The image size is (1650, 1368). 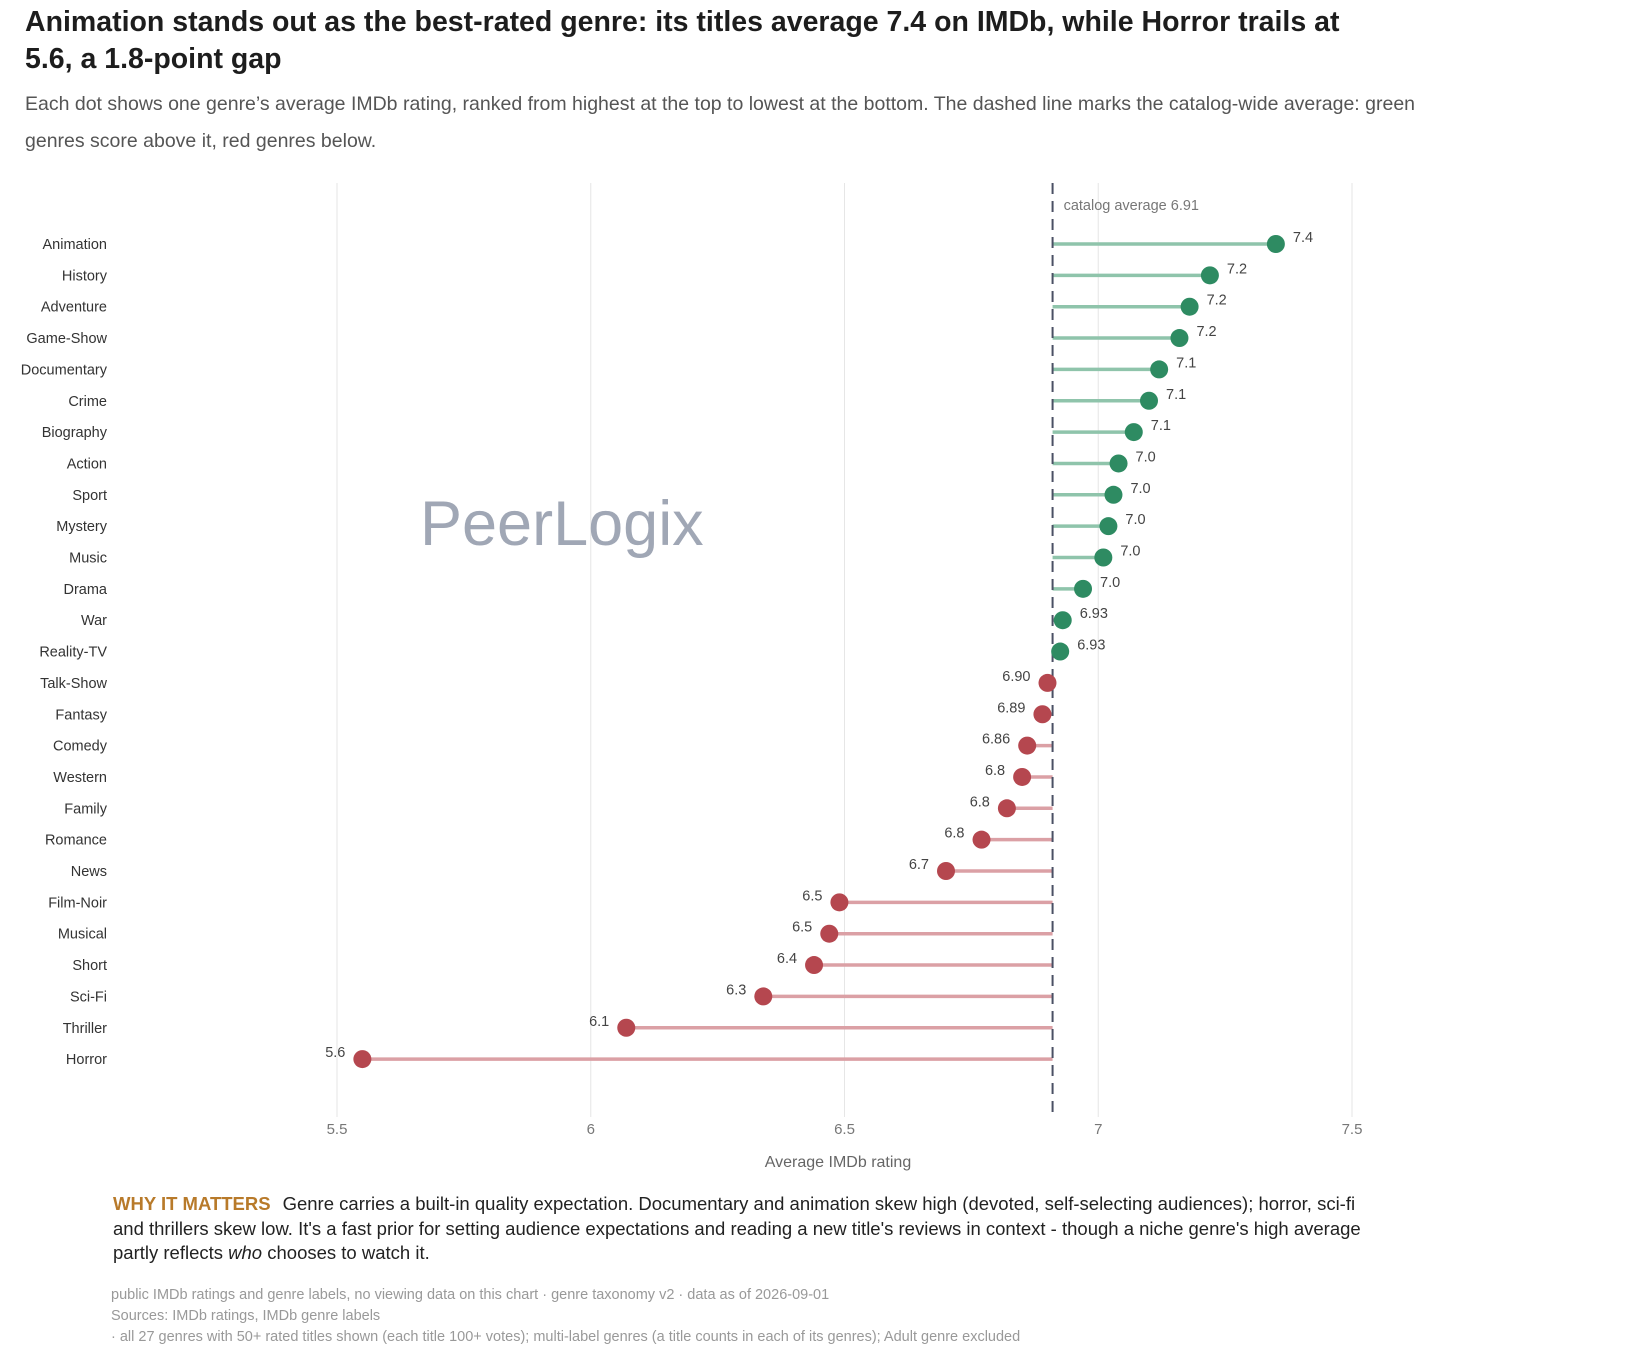 What do you see at coordinates (1011, 708) in the screenshot?
I see `value-label: 6.89` at bounding box center [1011, 708].